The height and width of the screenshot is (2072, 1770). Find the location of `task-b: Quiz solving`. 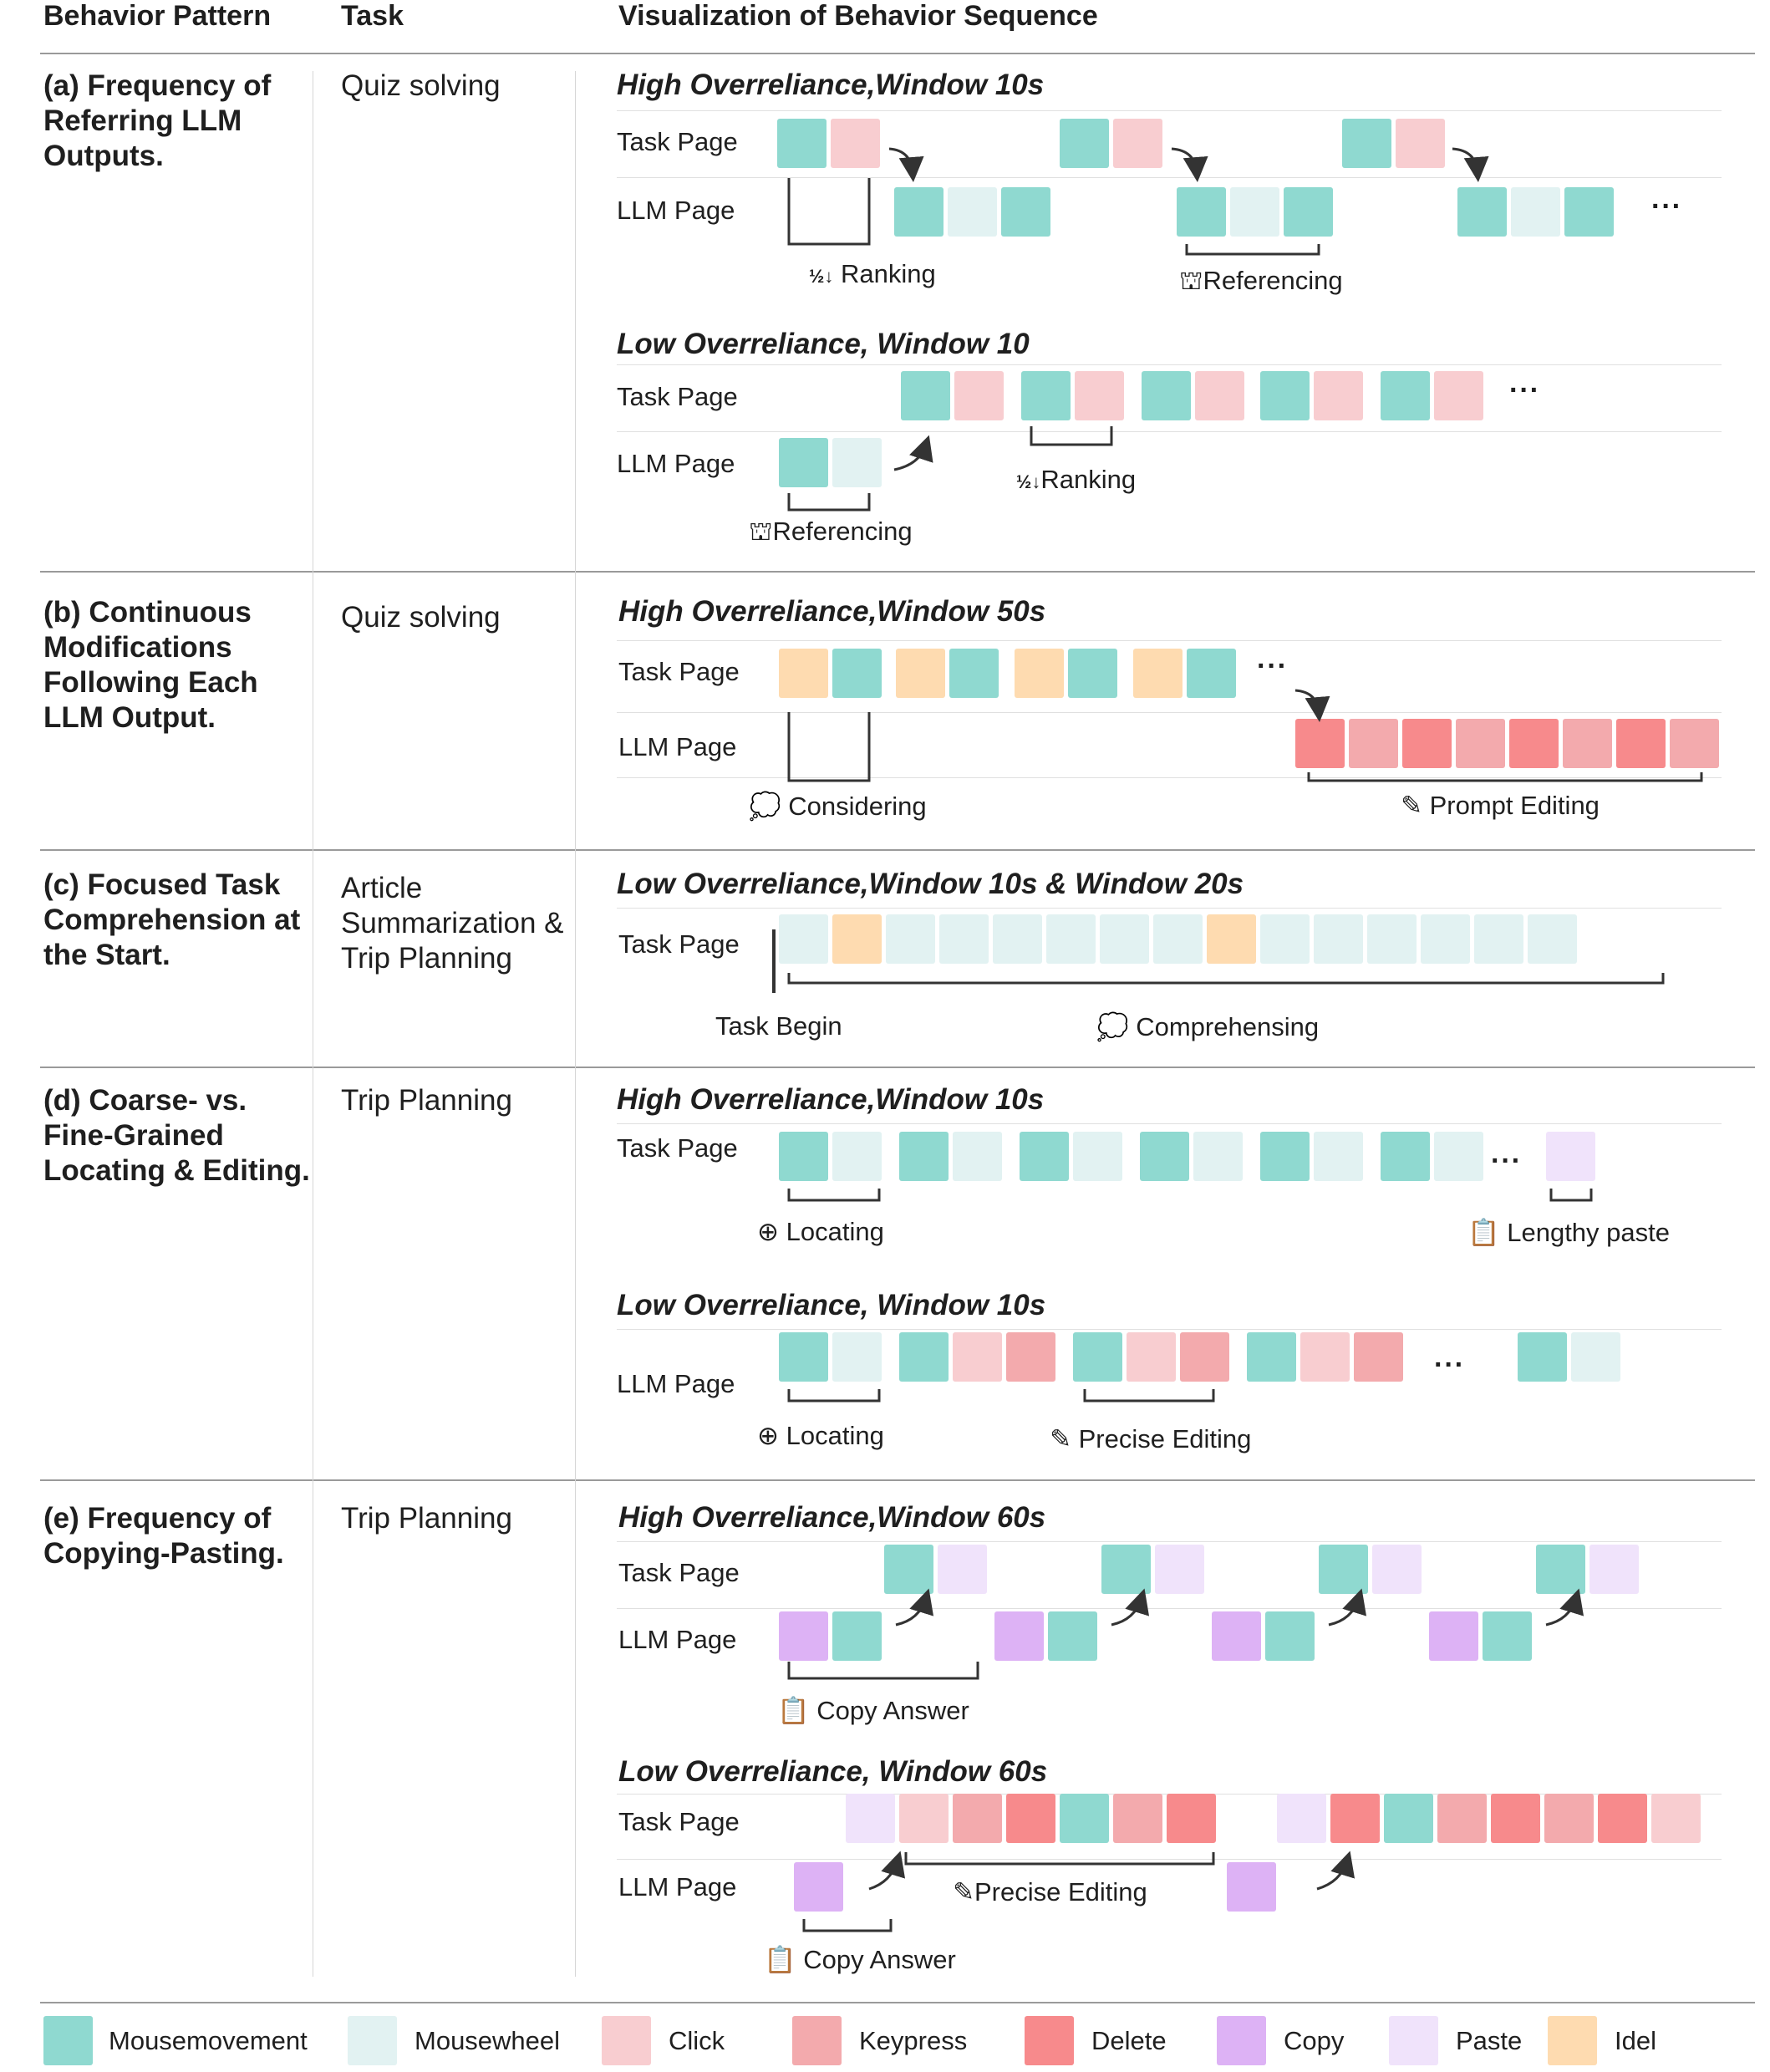

task-b: Quiz solving is located at coordinates (421, 617).